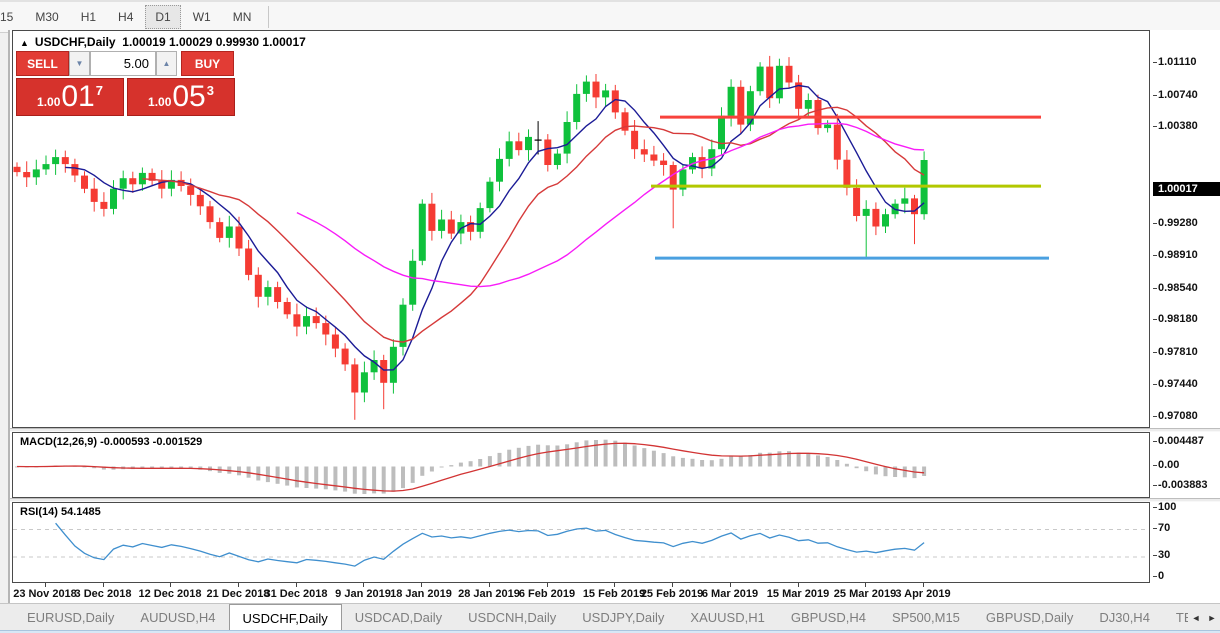 The image size is (1220, 633). Describe the element at coordinates (730, 594) in the screenshot. I see `date-label: 6 Mar 2019` at that location.